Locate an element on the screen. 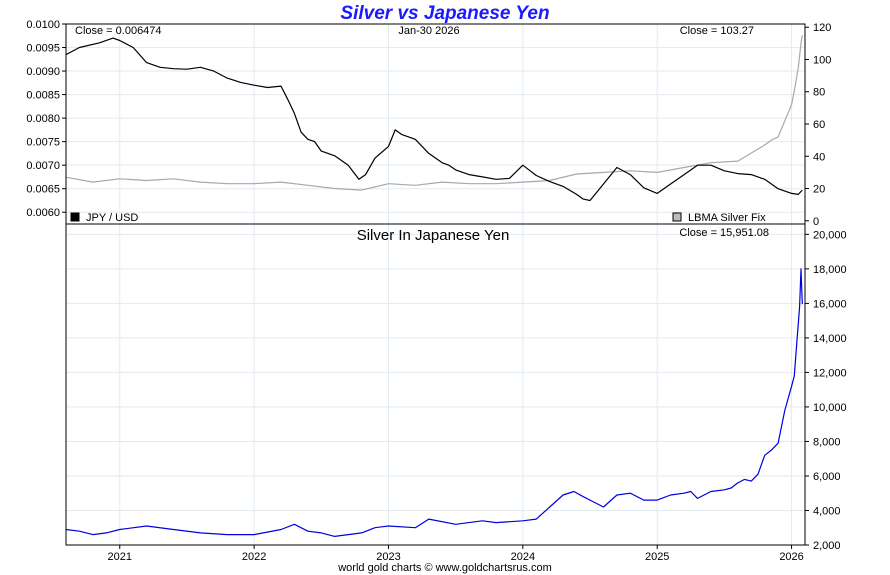  y-right-tick-label: 10,000 is located at coordinates (830, 408).